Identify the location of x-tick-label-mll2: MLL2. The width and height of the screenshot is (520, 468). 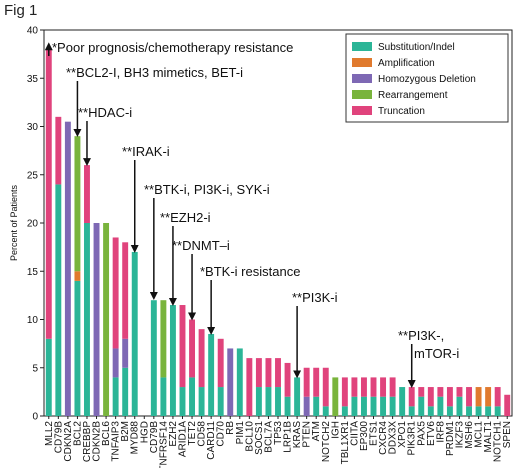
(49, 433).